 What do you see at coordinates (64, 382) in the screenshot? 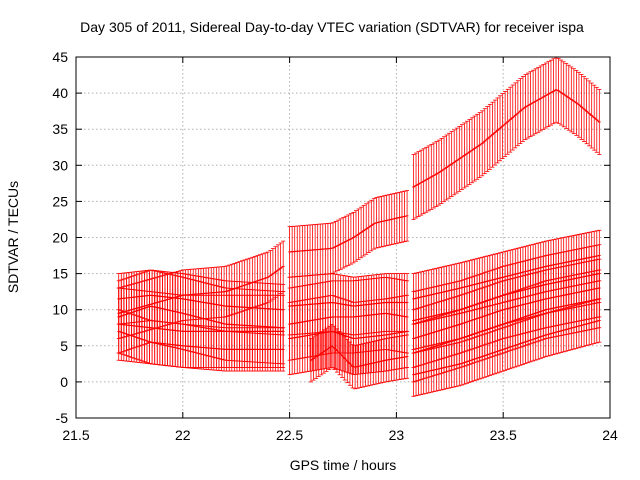
I see `y-tick-label: 0` at bounding box center [64, 382].